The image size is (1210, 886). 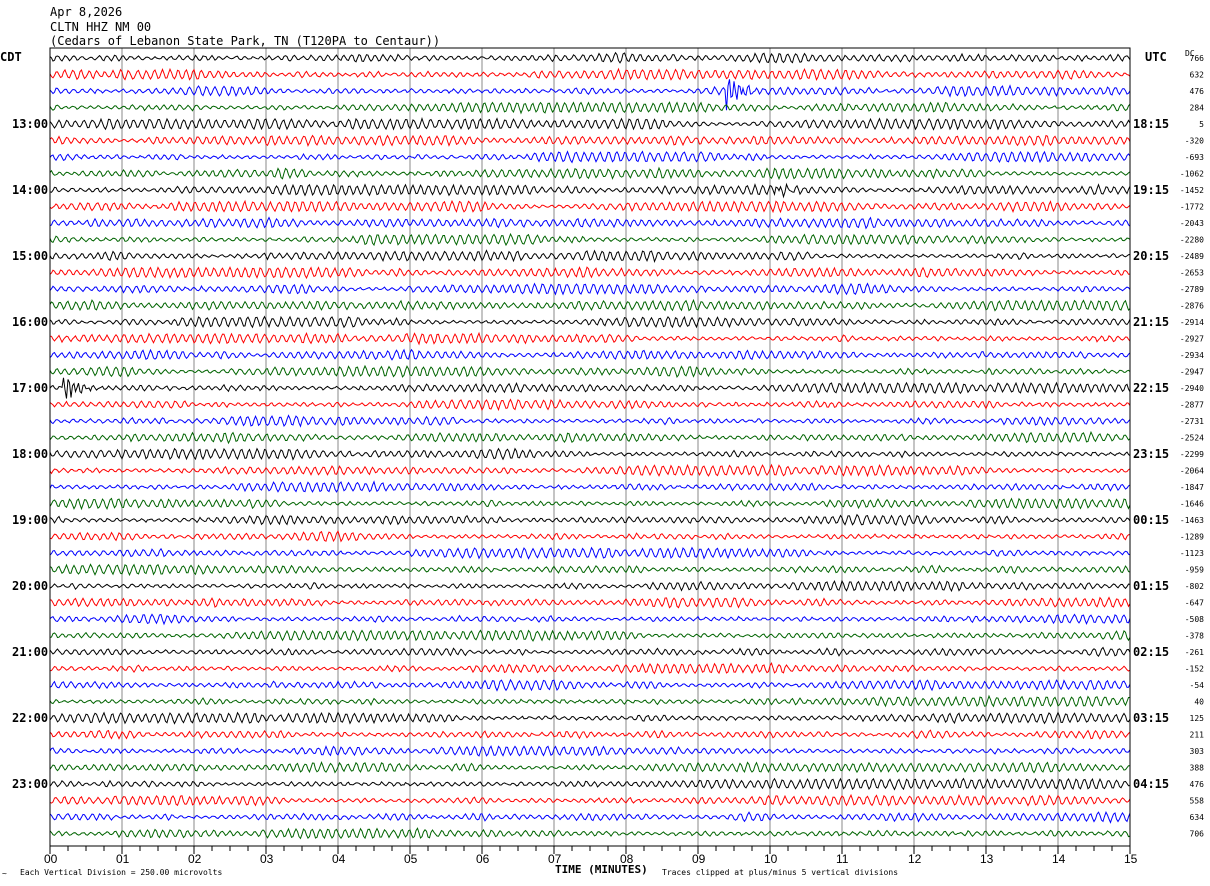 What do you see at coordinates (1199, 702) in the screenshot?
I see `dc-offset-label: 40` at bounding box center [1199, 702].